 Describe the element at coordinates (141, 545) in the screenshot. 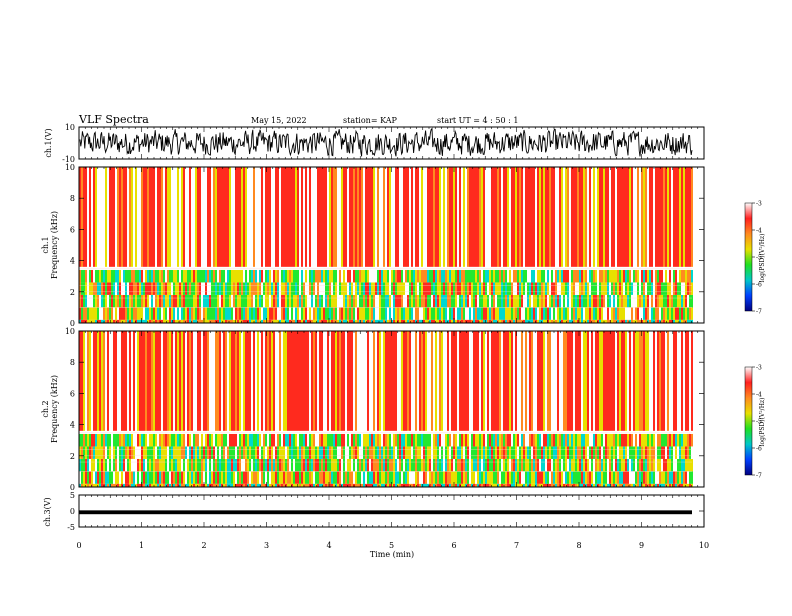

I see `x-tick-label: 1` at that location.